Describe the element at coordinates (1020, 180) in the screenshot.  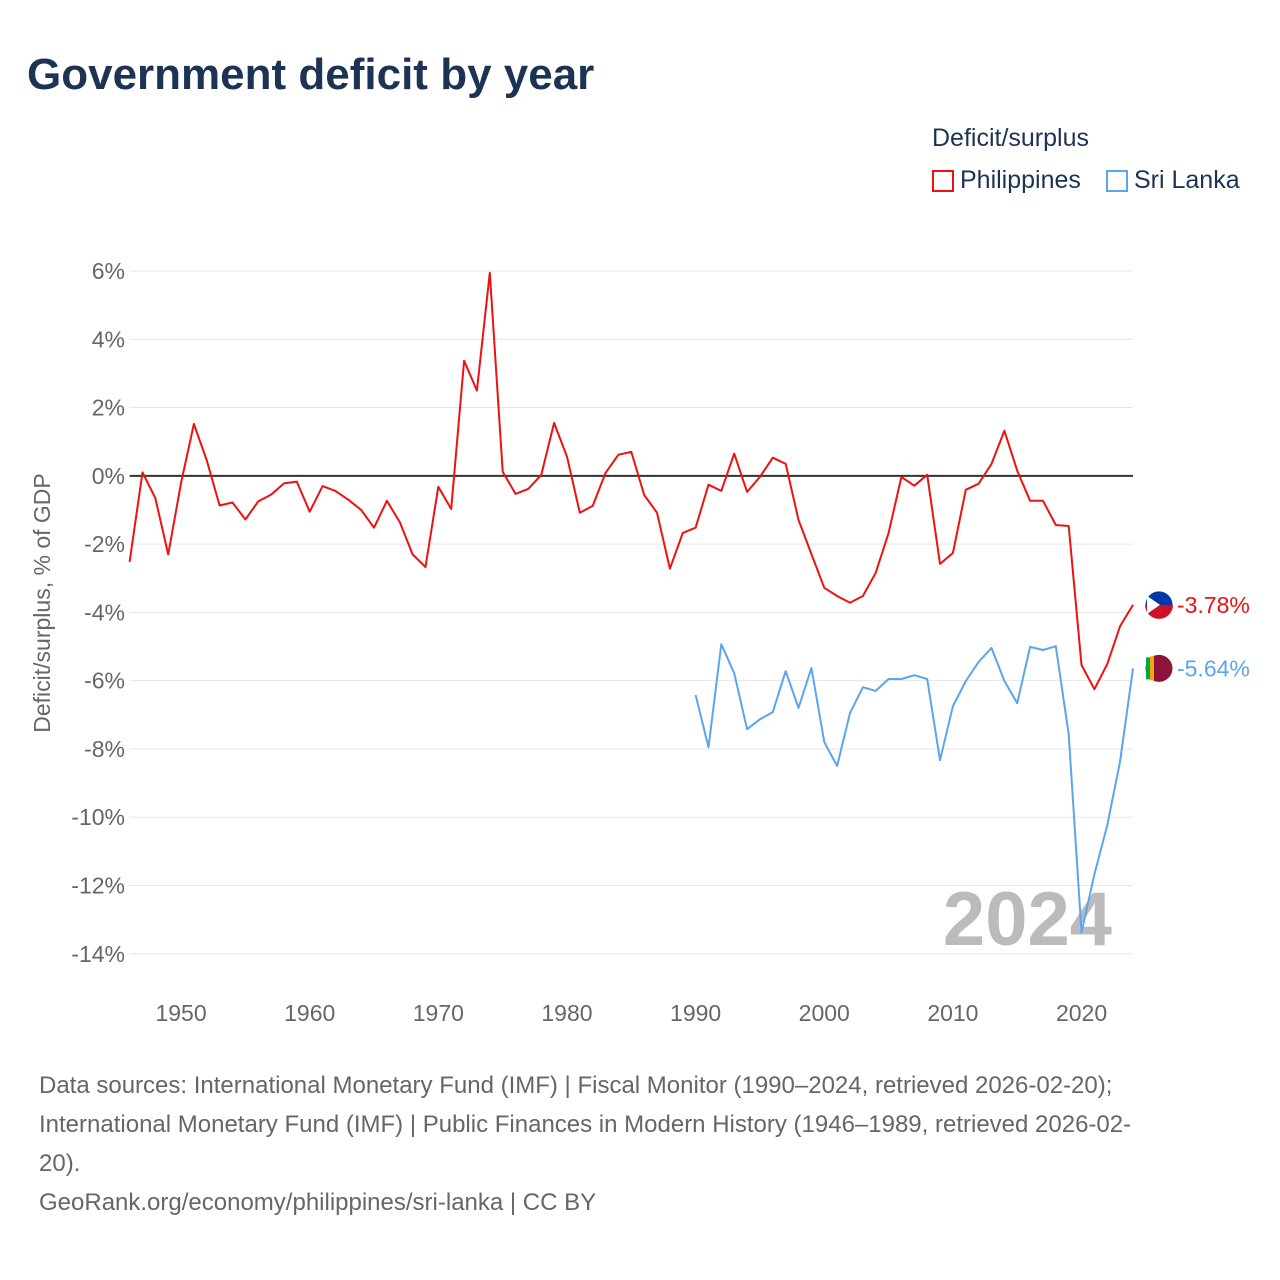
I see `legend-label: Philippines` at that location.